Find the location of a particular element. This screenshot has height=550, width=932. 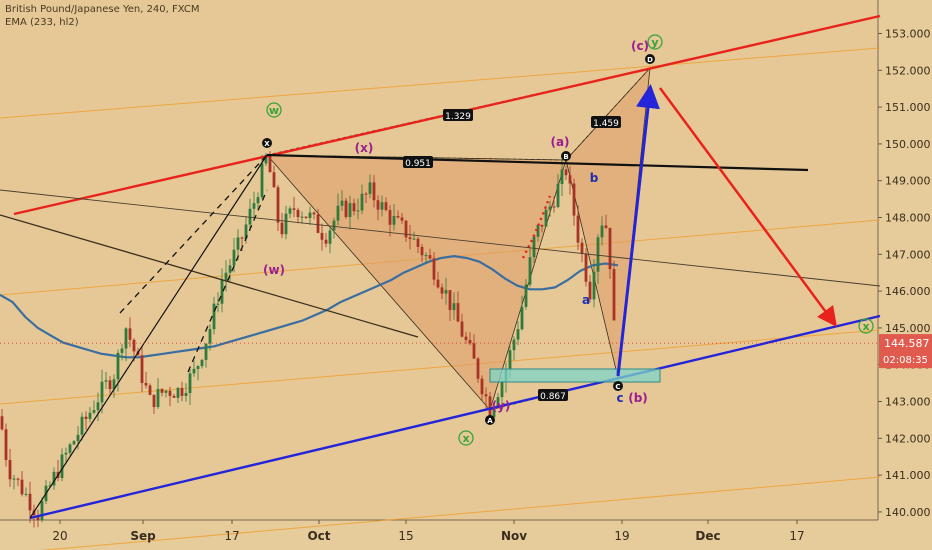

wave-text: y is located at coordinates (654, 42).